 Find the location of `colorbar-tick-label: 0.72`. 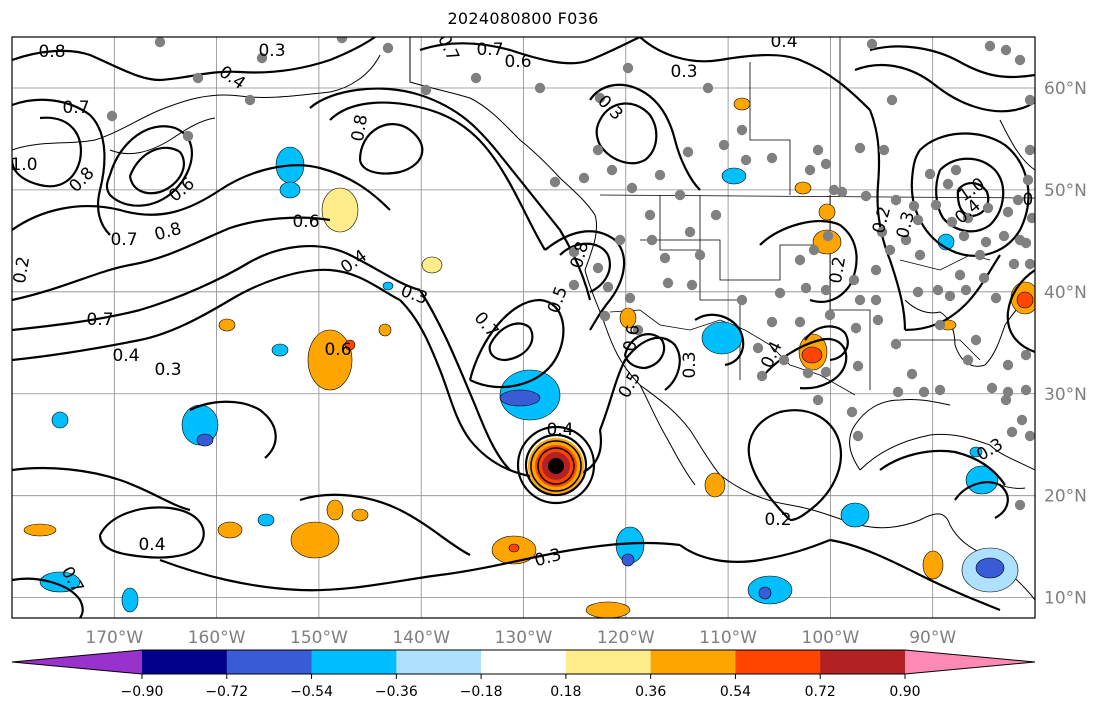

colorbar-tick-label: 0.72 is located at coordinates (820, 692).